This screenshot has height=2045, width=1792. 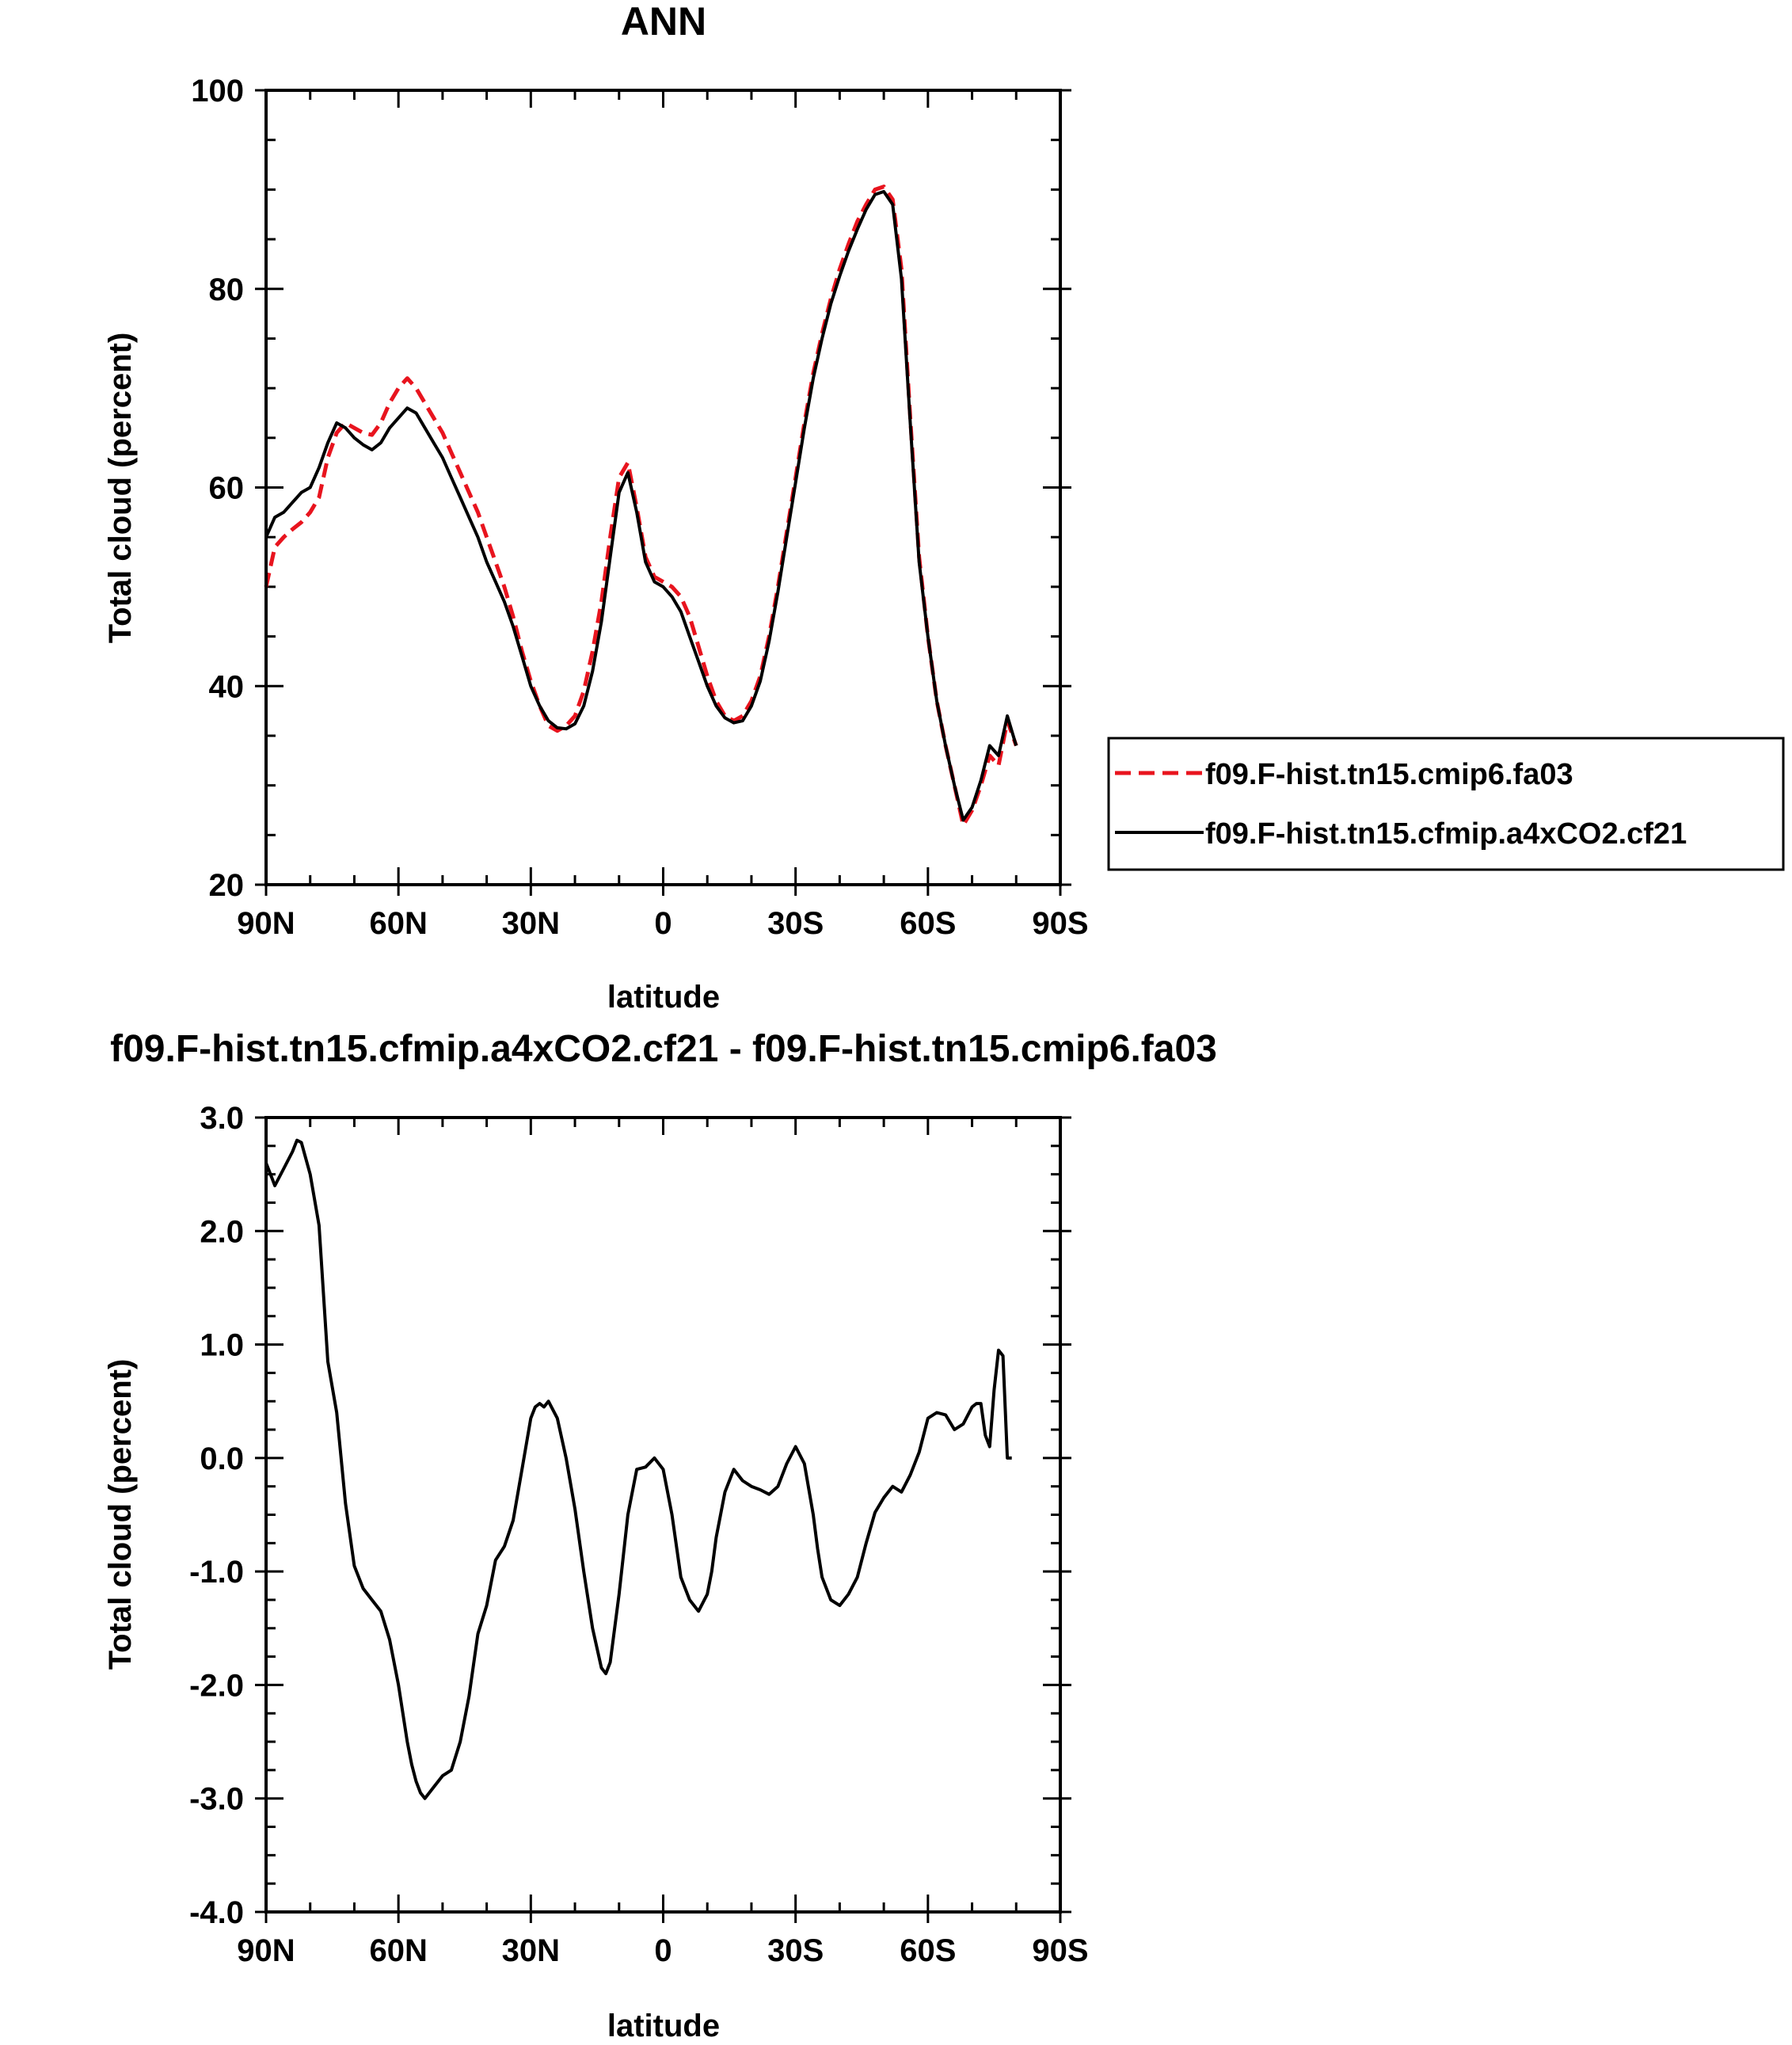 I want to click on y-tick-label: 20, so click(x=227, y=885).